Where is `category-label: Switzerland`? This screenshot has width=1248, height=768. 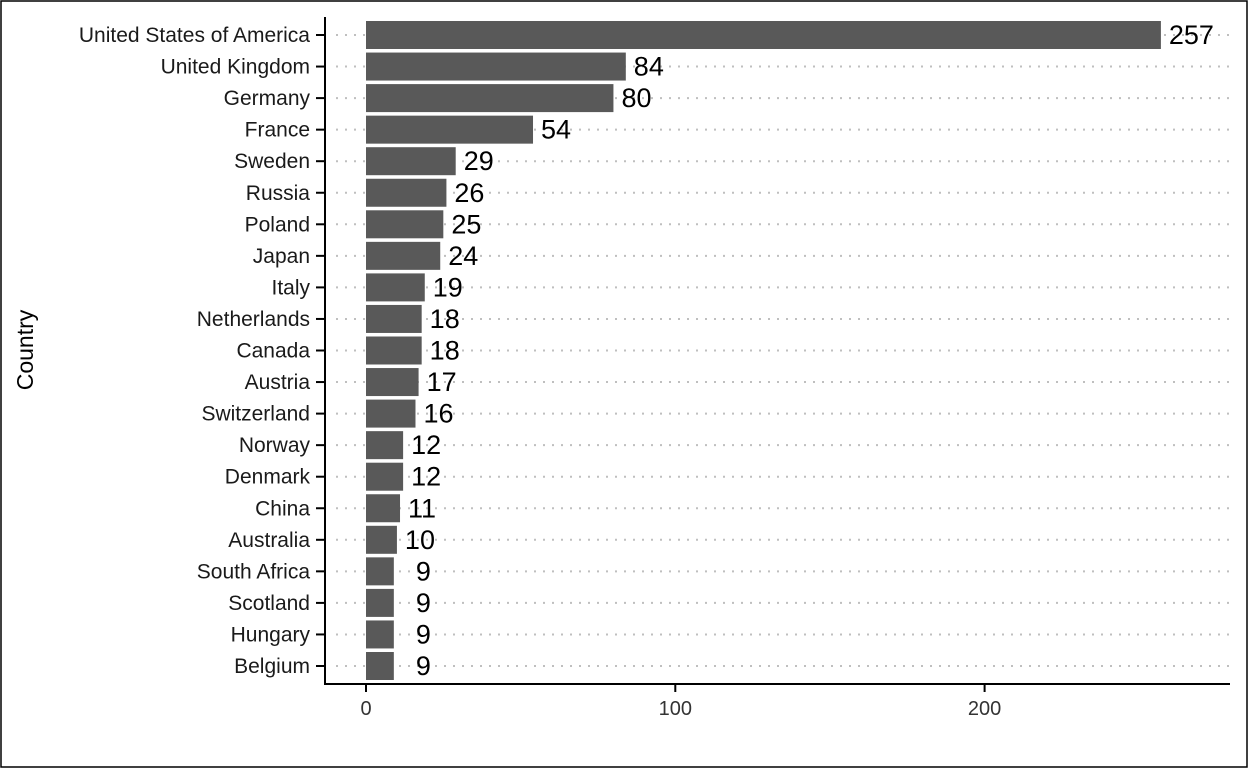 category-label: Switzerland is located at coordinates (255, 414).